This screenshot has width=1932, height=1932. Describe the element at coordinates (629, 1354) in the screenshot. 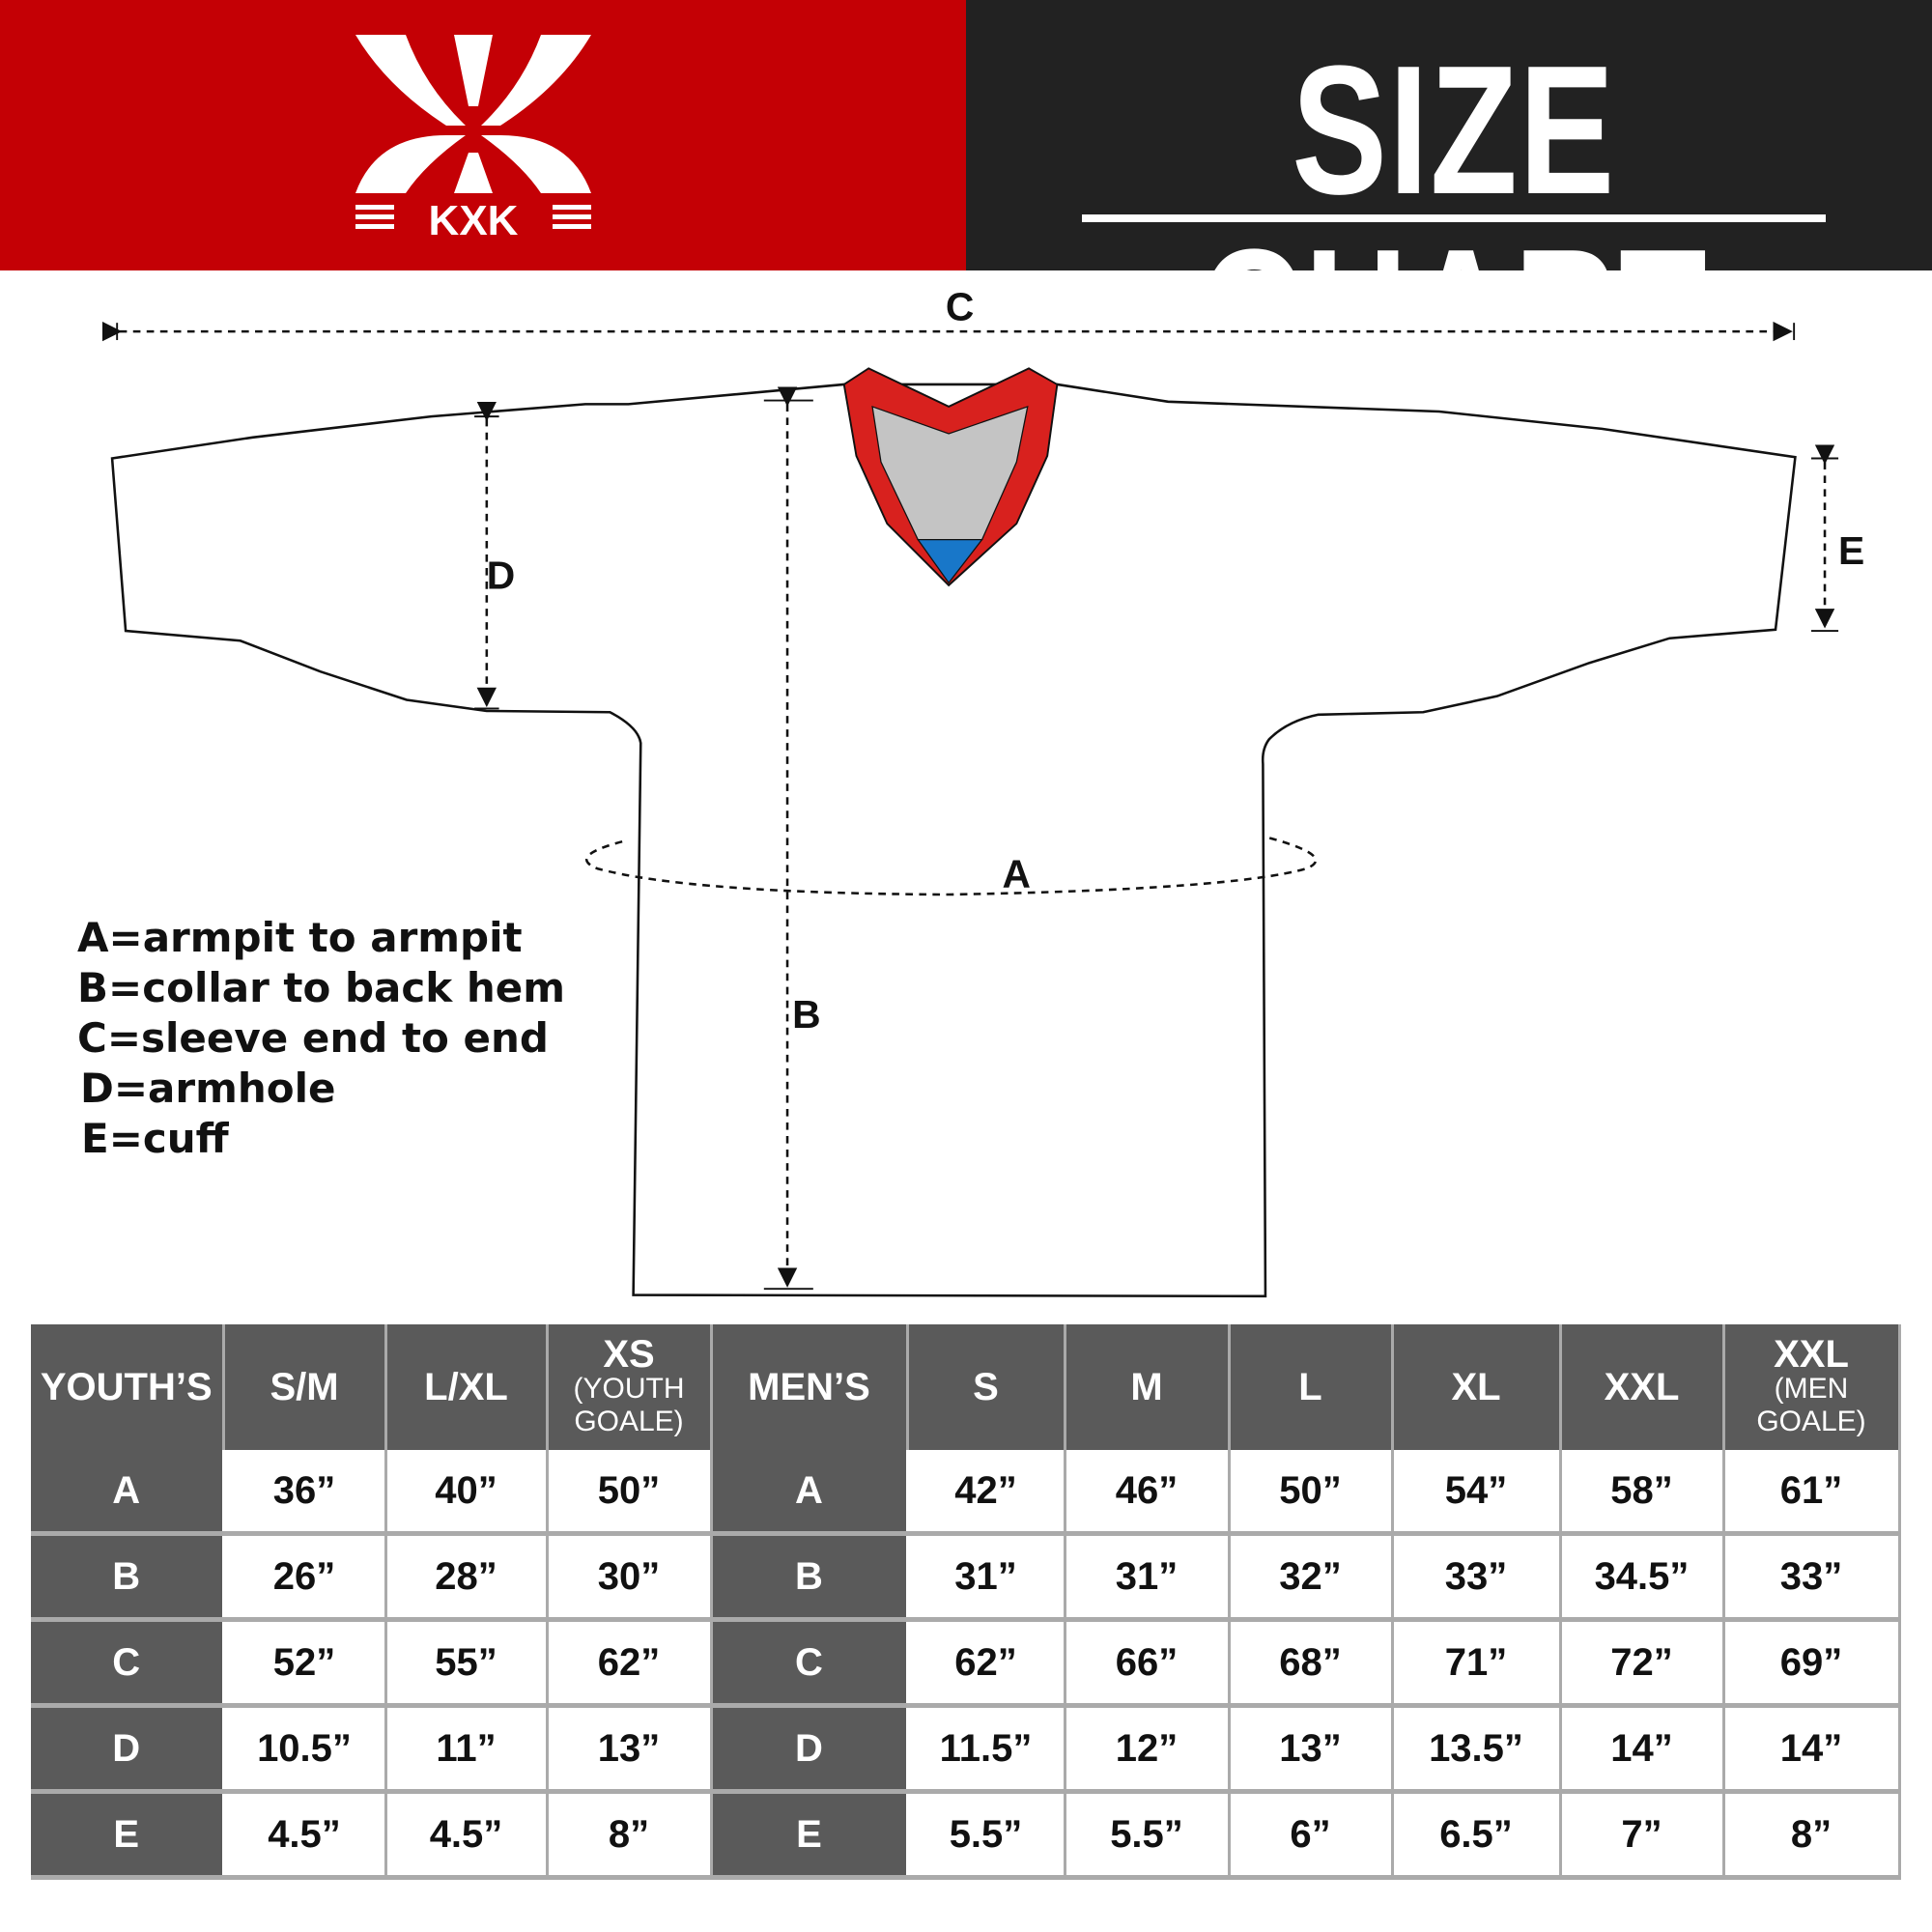

I see `size-label: XS` at that location.